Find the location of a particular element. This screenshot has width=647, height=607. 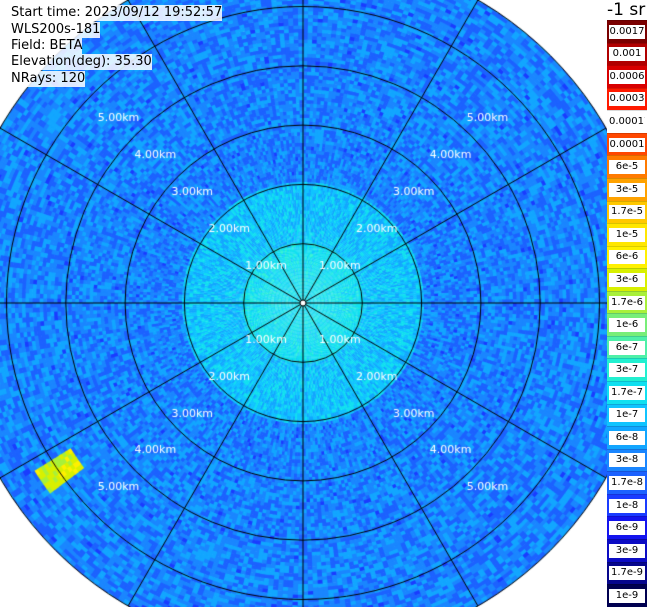

colorbar-tick-label: 0.0017 is located at coordinates (627, 31).